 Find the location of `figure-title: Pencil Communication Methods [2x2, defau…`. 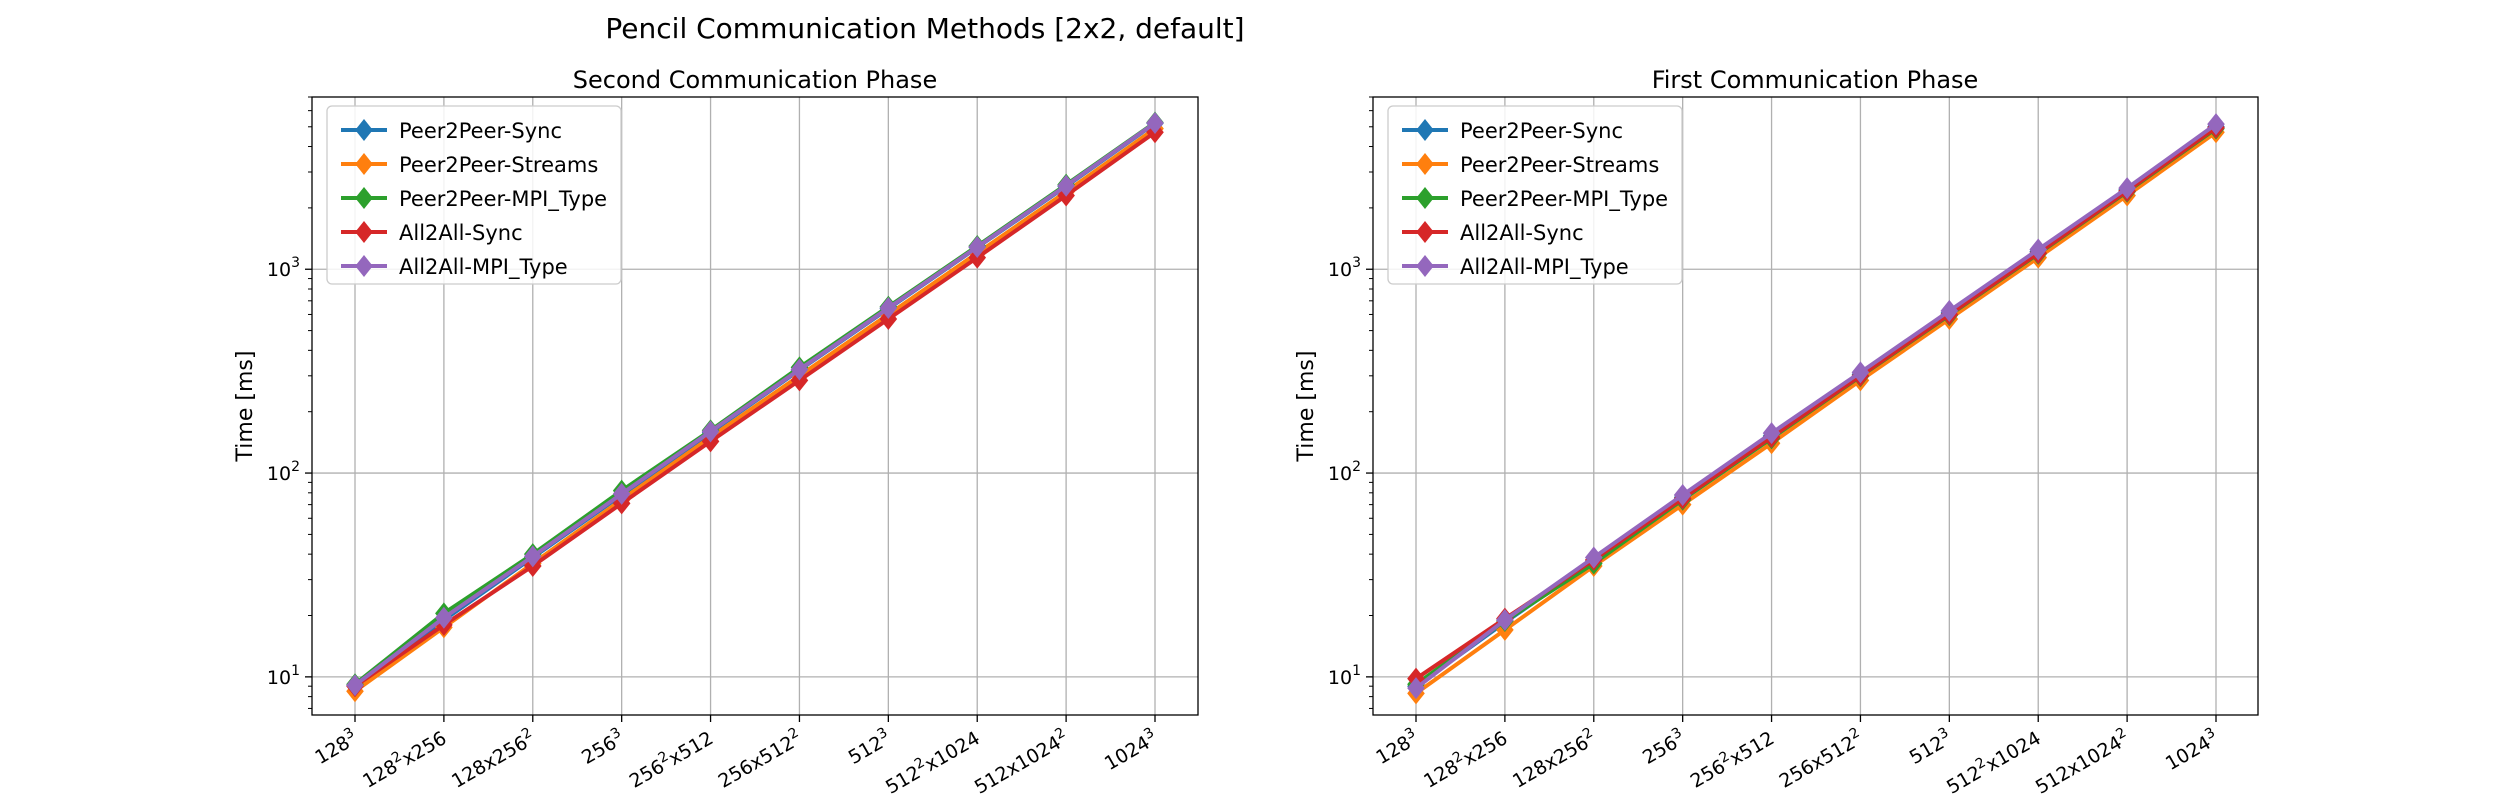

figure-title: Pencil Communication Methods [2x2, defau… is located at coordinates (924, 28).